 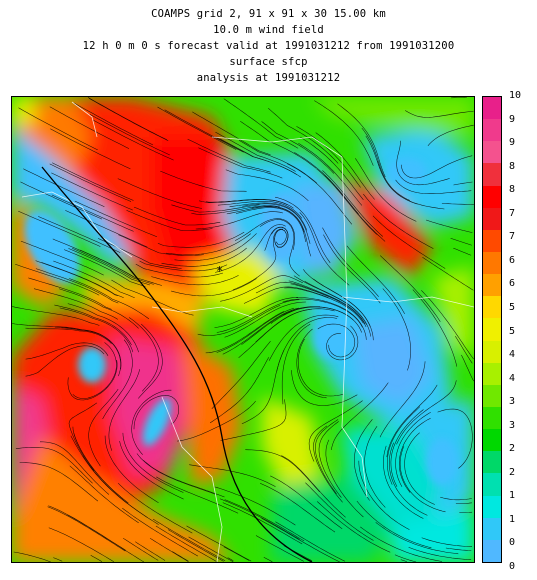 I want to click on colorbar-tick-label: 1, so click(x=512, y=519).